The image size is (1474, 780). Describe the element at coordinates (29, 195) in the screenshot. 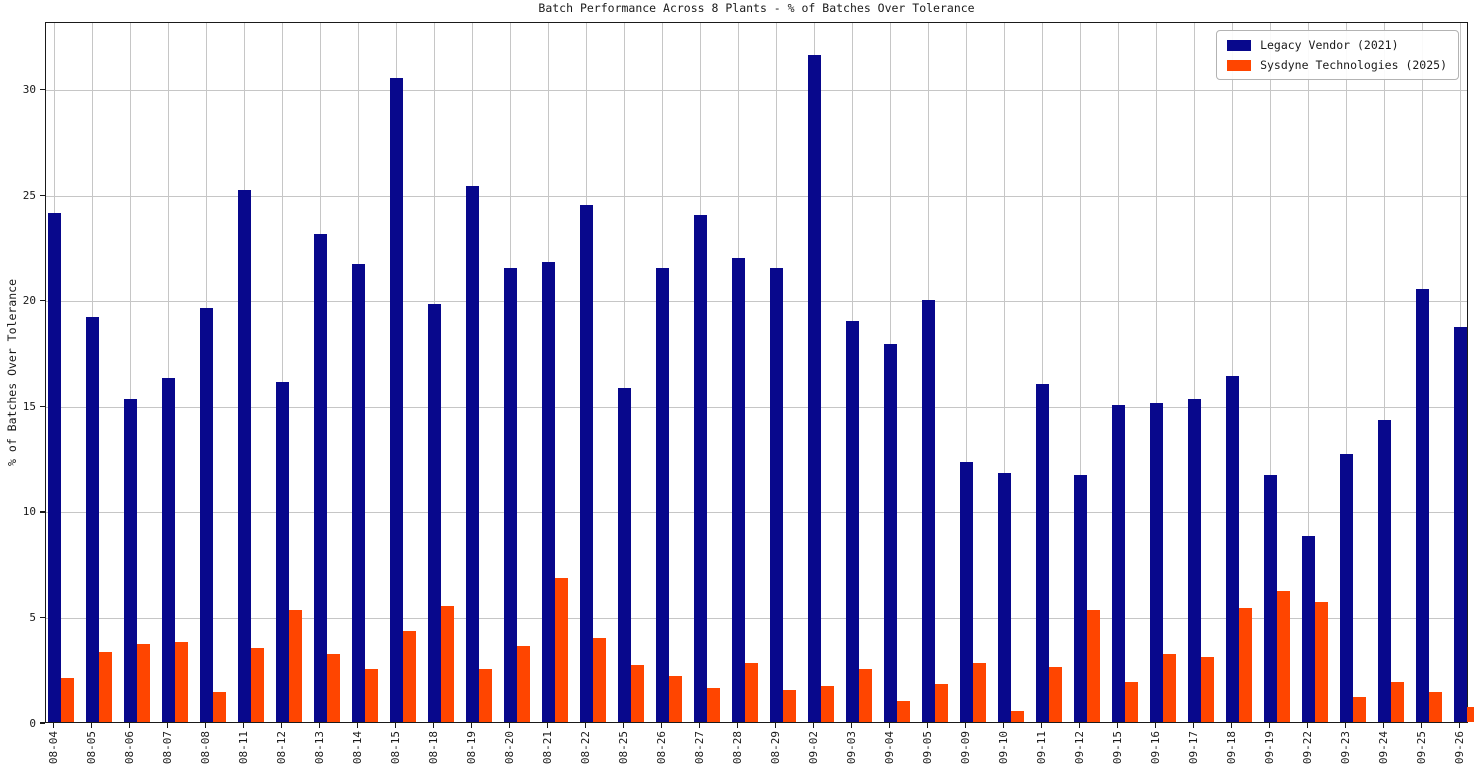

I see `y-tick-label: 25` at that location.